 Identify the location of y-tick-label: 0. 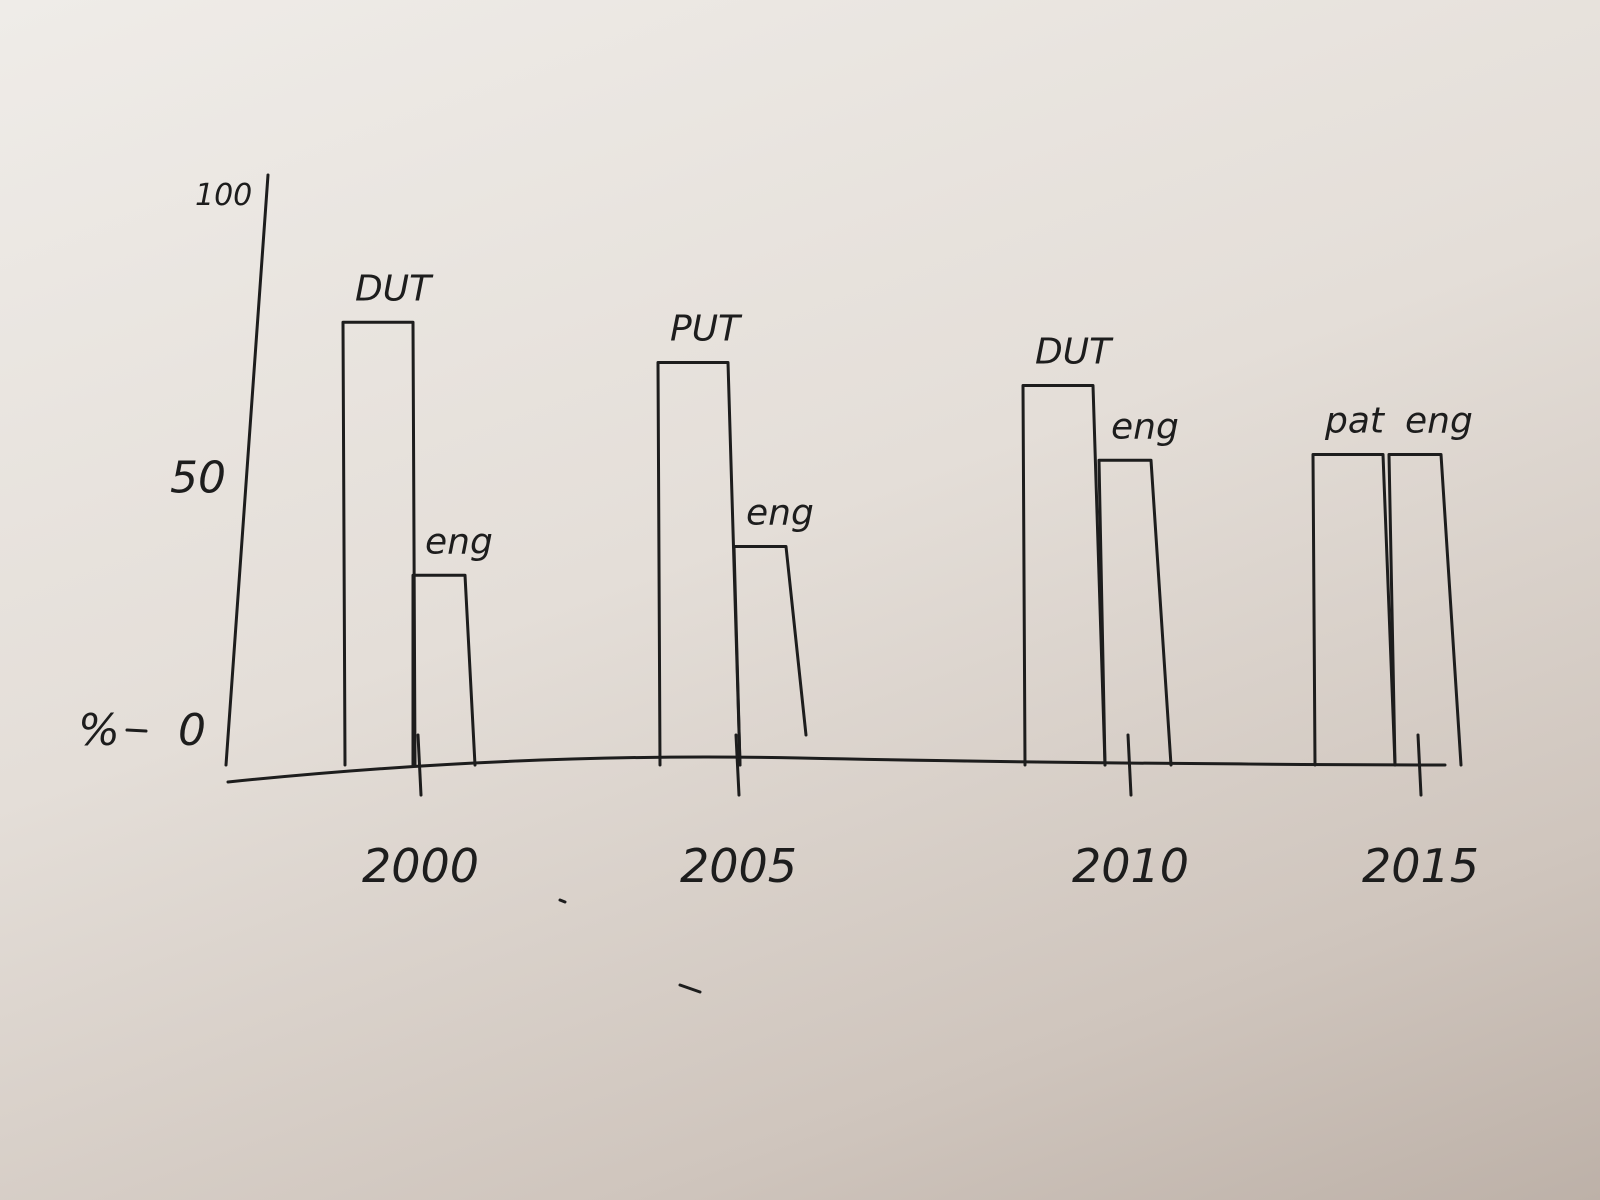
(192, 730).